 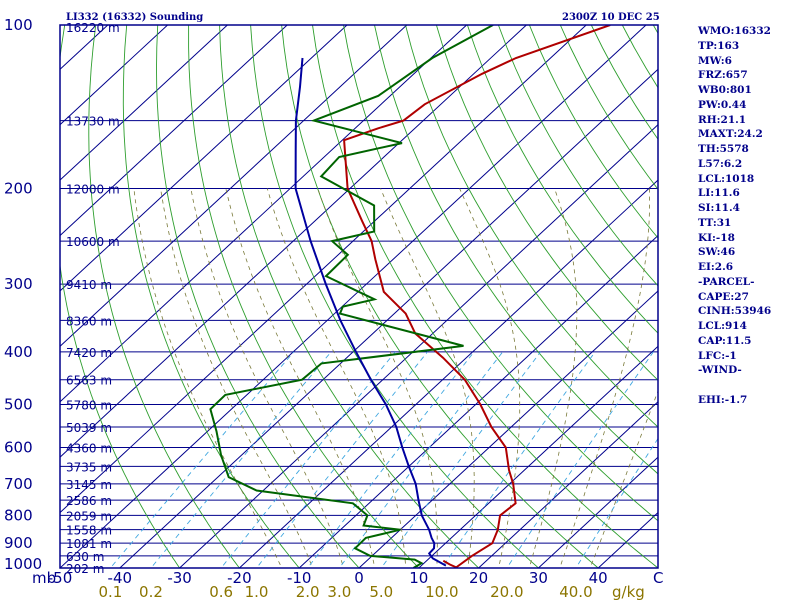 I want to click on pressure-tick-label: 300, so click(x=18, y=284).